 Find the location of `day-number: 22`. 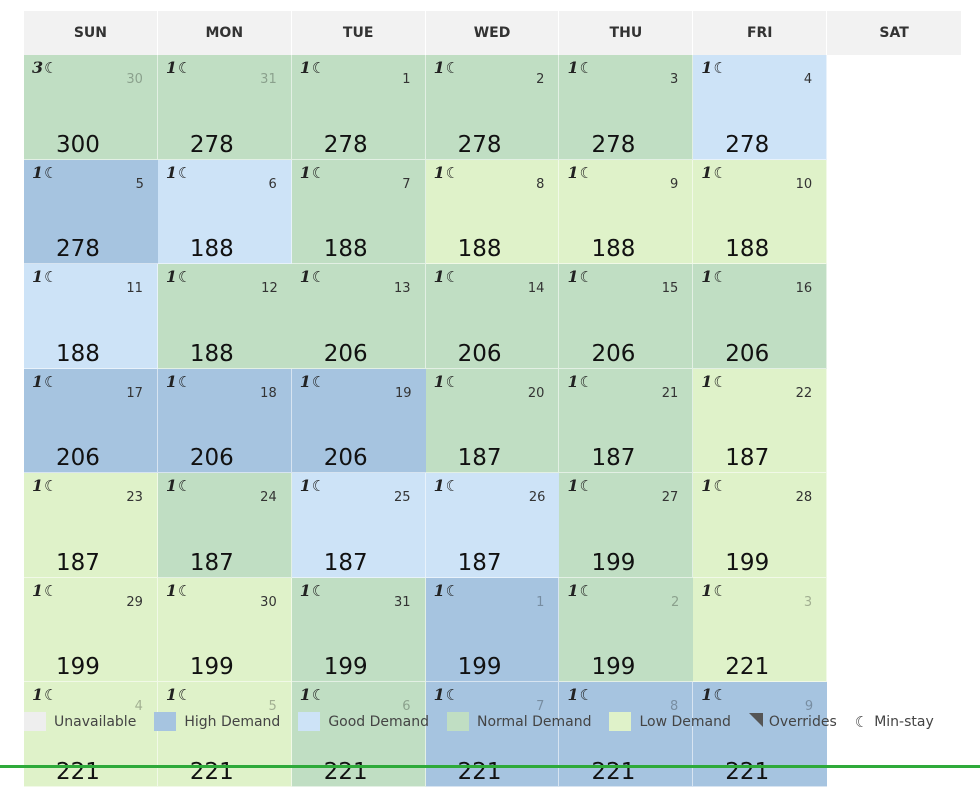

day-number: 22 is located at coordinates (804, 393).